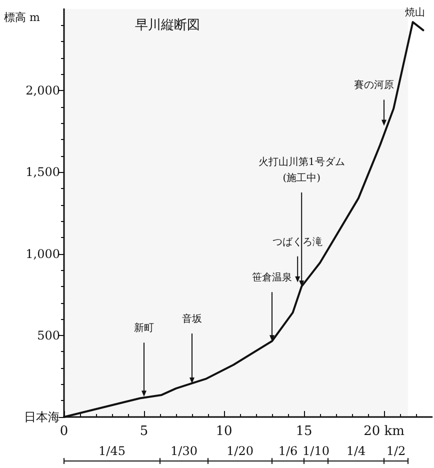  I want to click on annotation: 焼山, so click(414, 12).